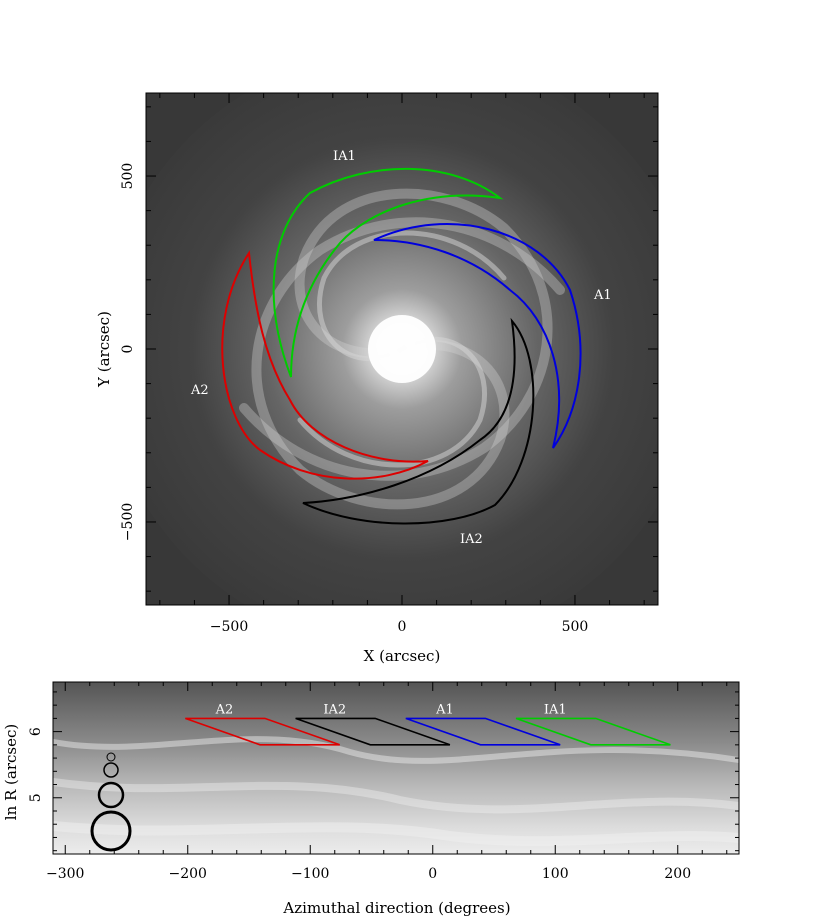 This screenshot has width=830, height=920. I want to click on x-tick-label: −300, so click(65, 874).